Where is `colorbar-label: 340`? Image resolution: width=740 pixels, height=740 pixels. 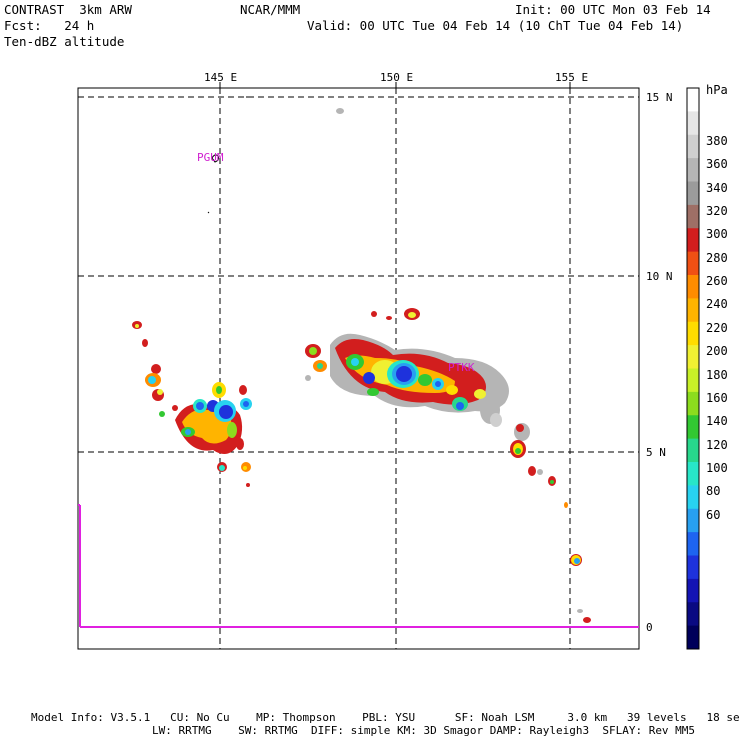
colorbar-label: 340 is located at coordinates (717, 187).